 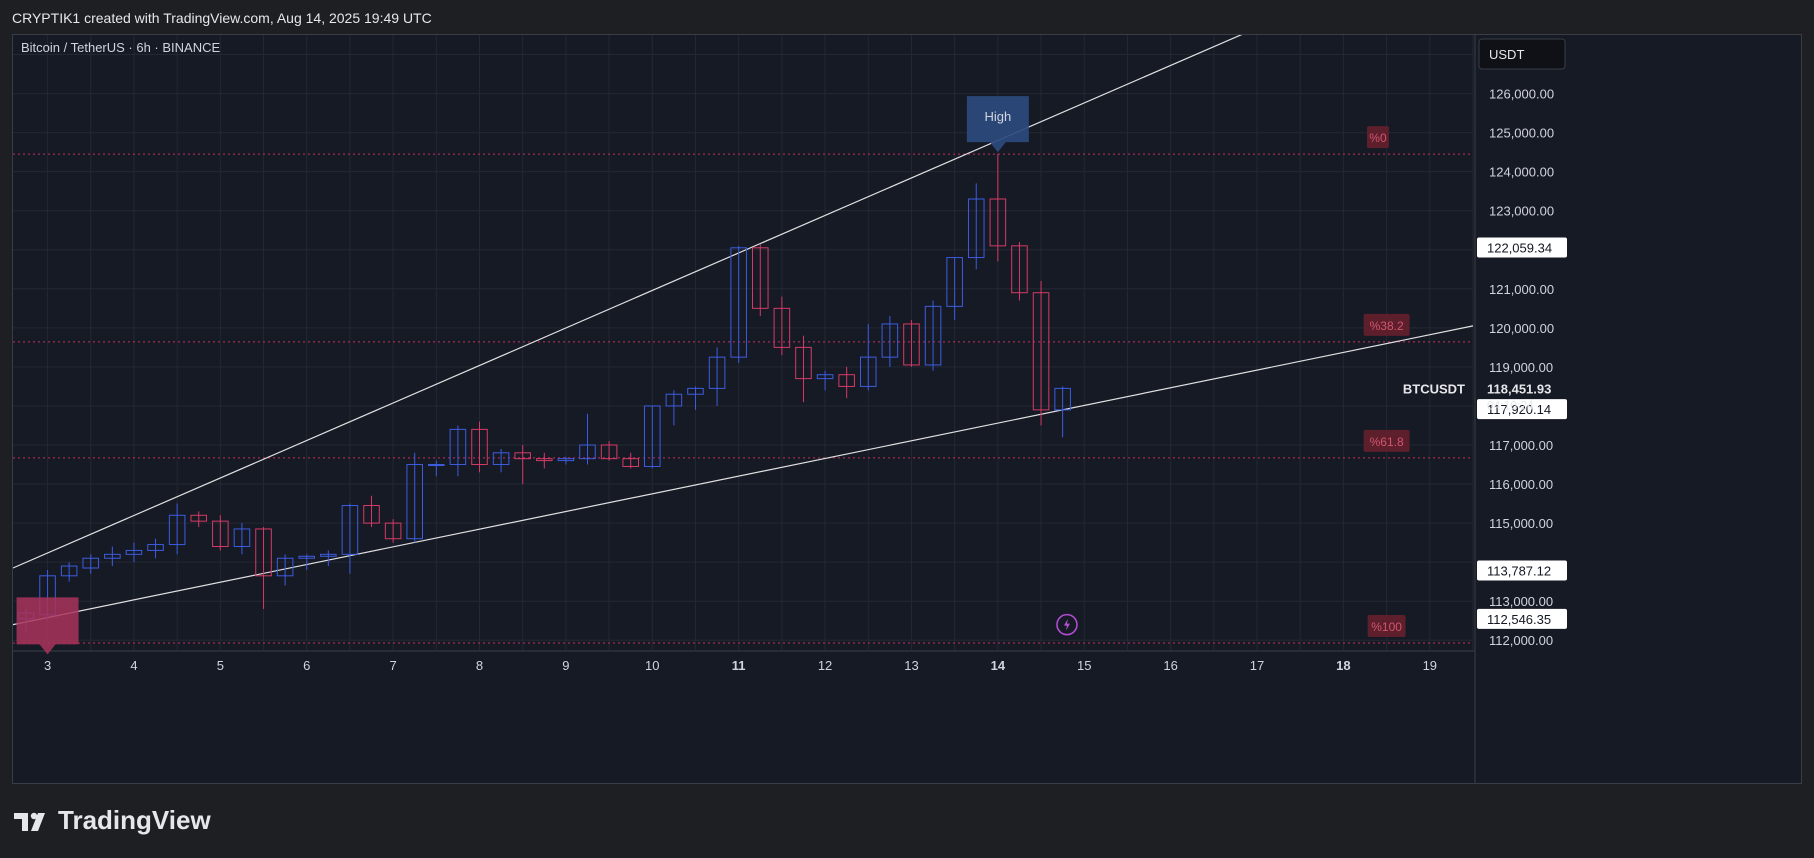 What do you see at coordinates (911, 665) in the screenshot?
I see `time-tick-label: 13` at bounding box center [911, 665].